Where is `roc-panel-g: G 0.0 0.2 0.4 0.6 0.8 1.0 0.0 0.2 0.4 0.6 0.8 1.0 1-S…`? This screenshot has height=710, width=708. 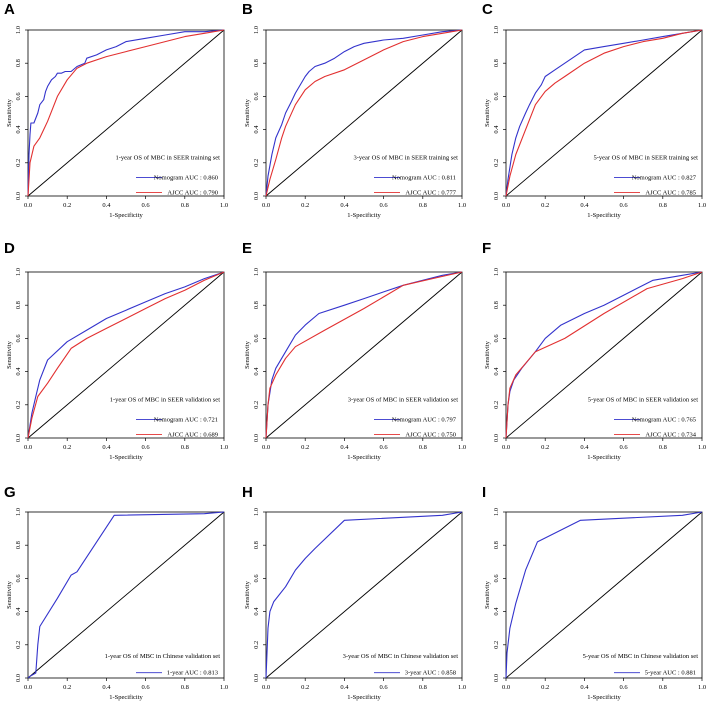
roc-panel-g: G 0.0 0.2 0.4 0.6 0.8 1.0 0.0 0.2 0.4 0.6 0.8 1.0 1-S… is located at coordinates (116, 592).